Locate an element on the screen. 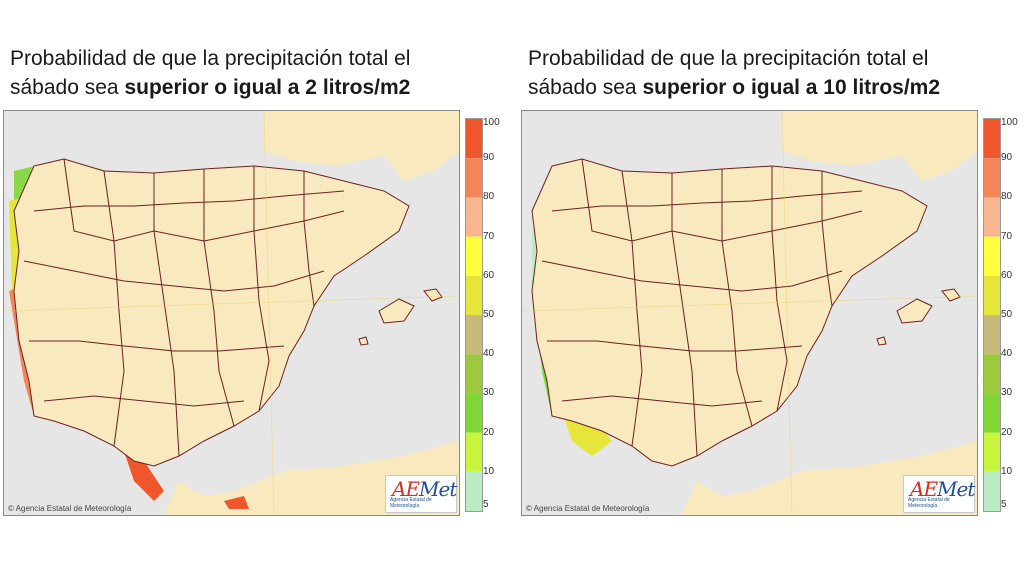 This screenshot has width=1024, height=576. title-threshold: superior o igual a 10 litros/m2 is located at coordinates (791, 87).